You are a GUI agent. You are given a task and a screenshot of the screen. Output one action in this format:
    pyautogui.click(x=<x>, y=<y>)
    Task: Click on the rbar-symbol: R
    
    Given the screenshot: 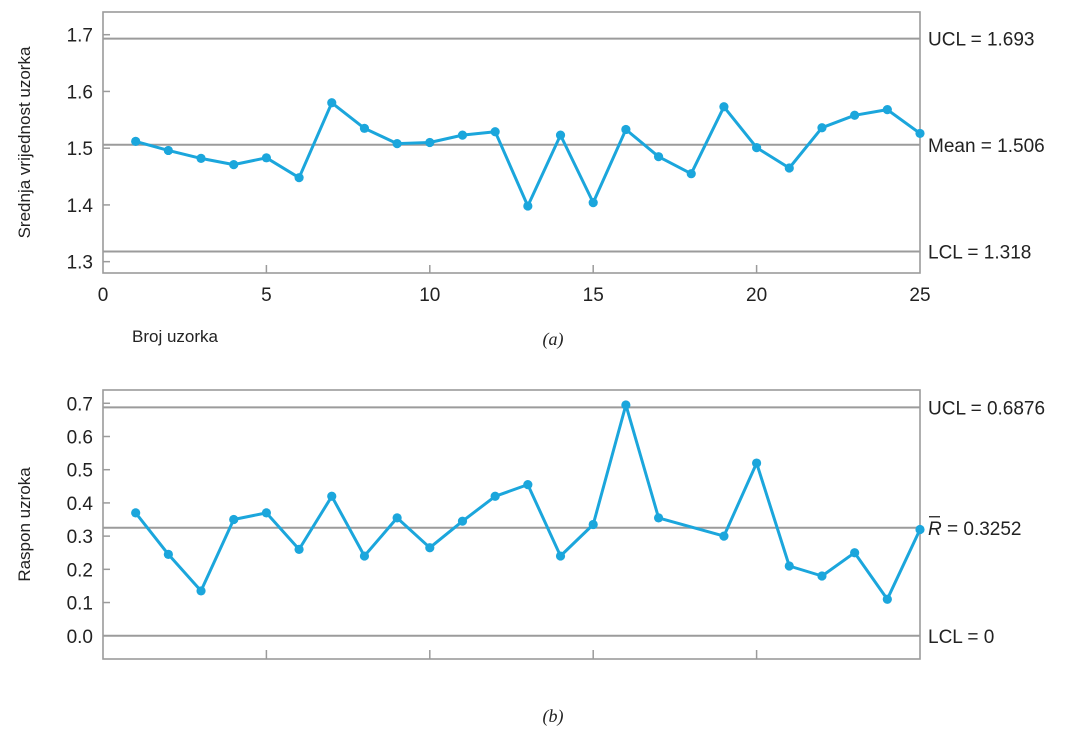 What is the action you would take?
    pyautogui.click(x=935, y=529)
    